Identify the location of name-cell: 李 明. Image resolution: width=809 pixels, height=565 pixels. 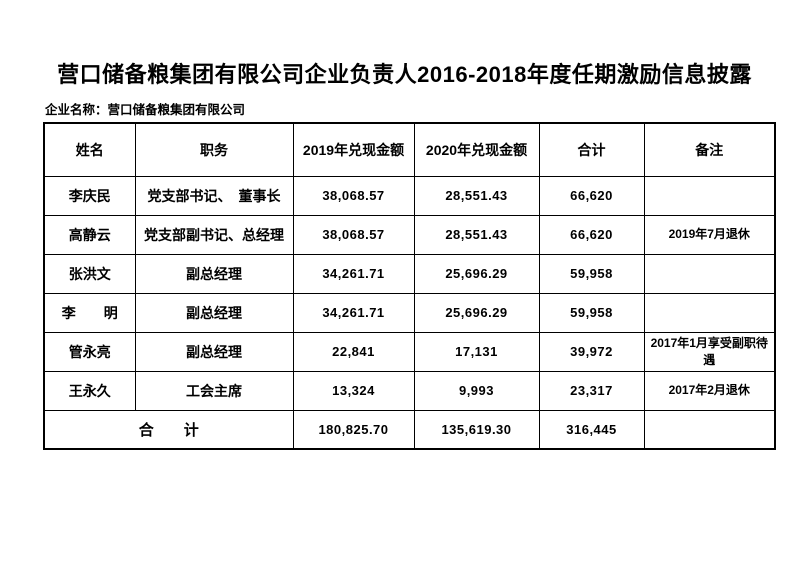
(89, 312).